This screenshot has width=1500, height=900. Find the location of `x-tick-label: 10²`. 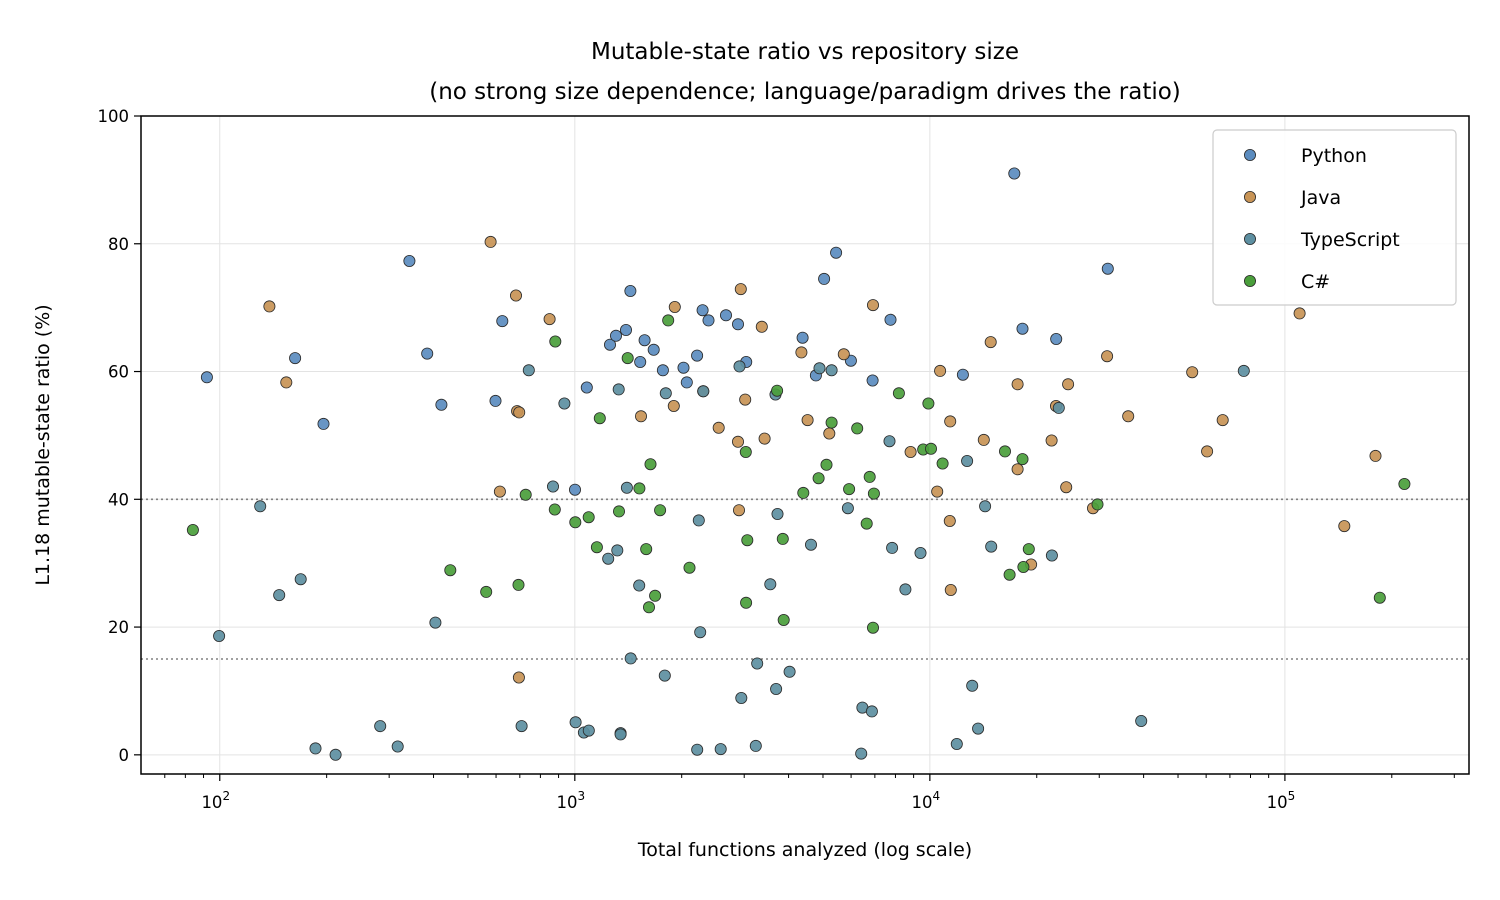

x-tick-label: 10² is located at coordinates (215, 800).